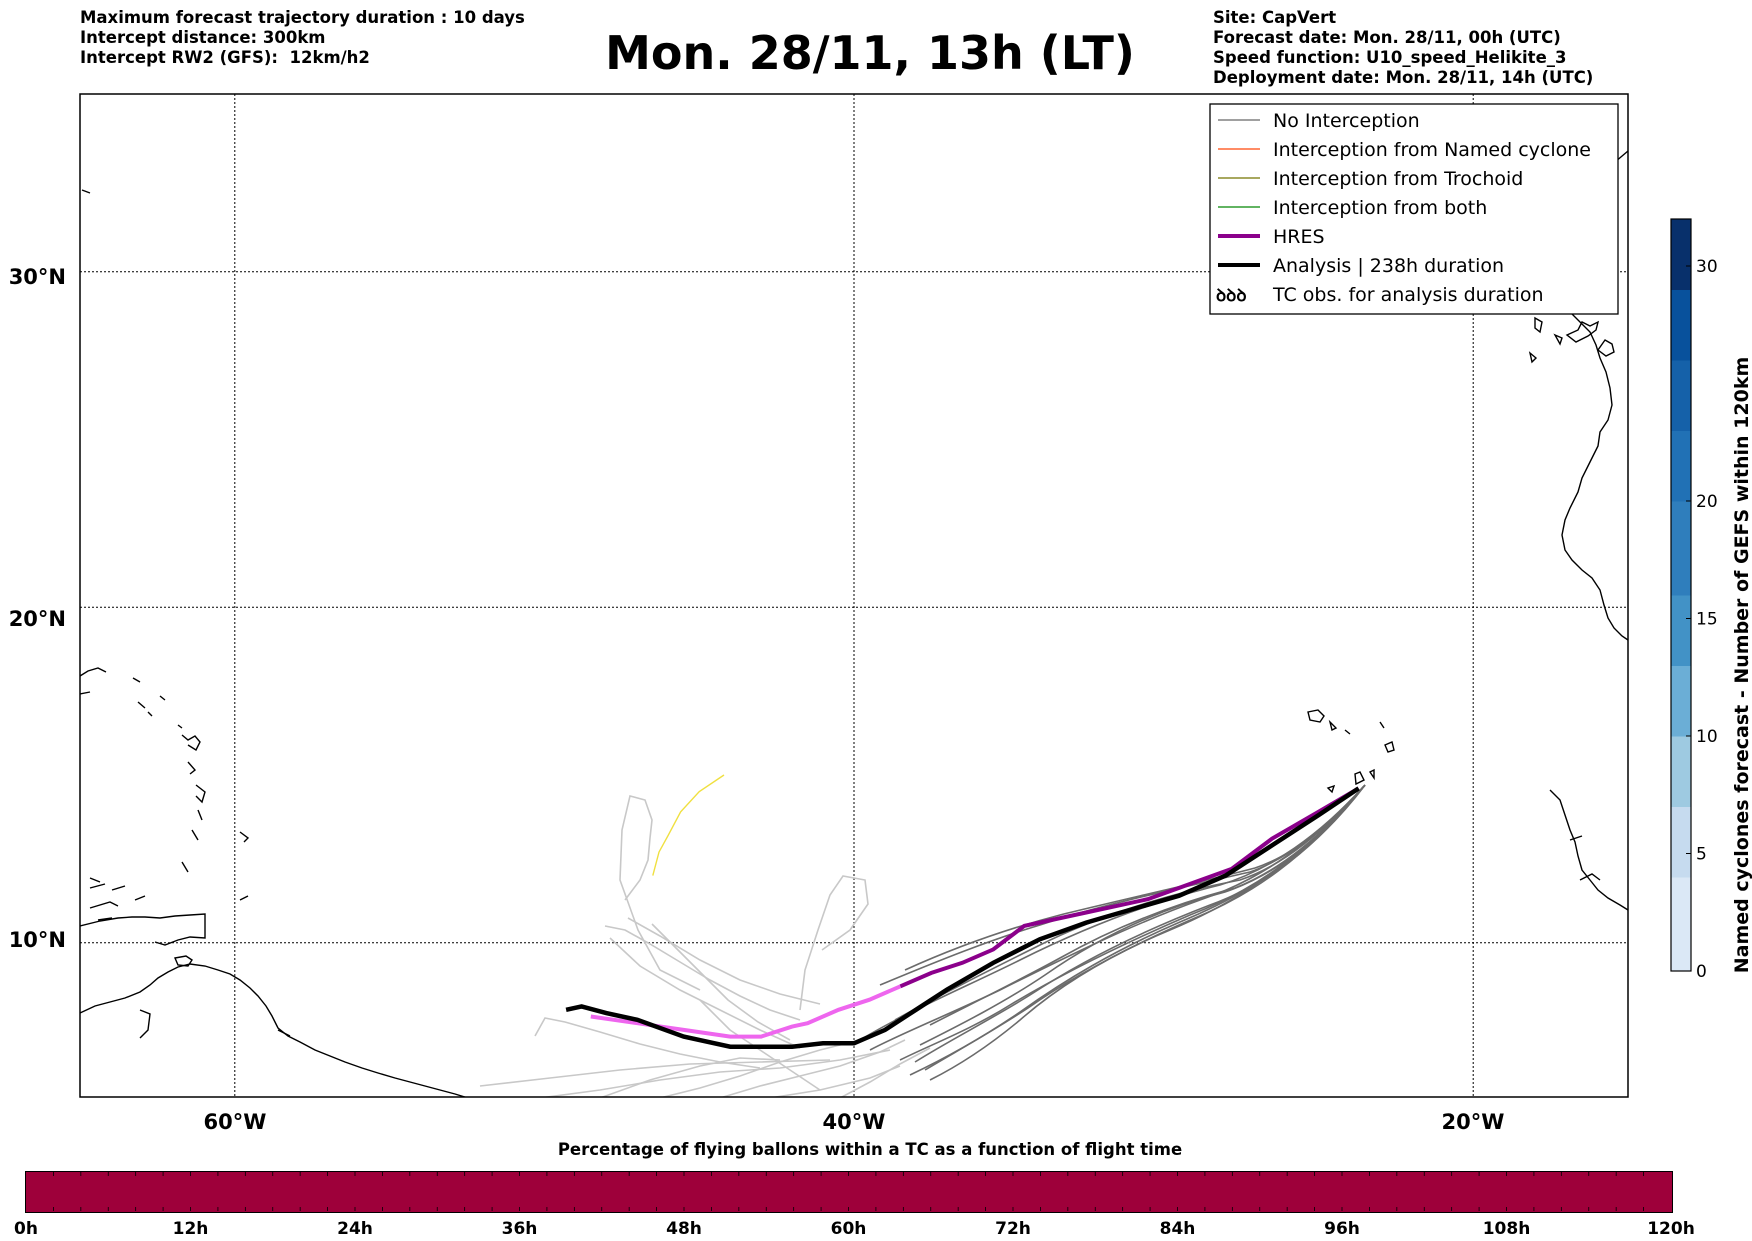  I want to click on header-deployment-date: Deployment date: Mon. 28/11, 14h (UTC), so click(1403, 77).